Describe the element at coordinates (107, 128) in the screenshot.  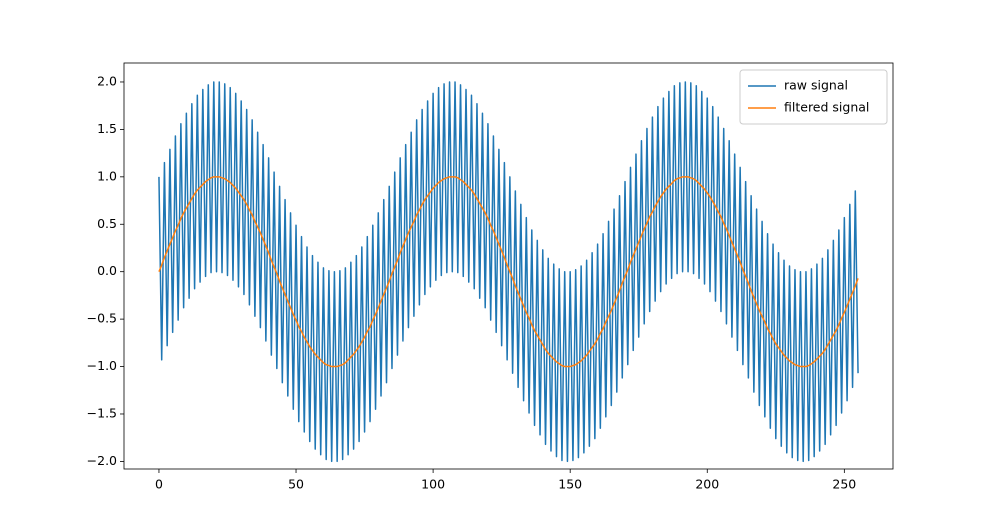
I see `y-tick-label: 1.5` at that location.